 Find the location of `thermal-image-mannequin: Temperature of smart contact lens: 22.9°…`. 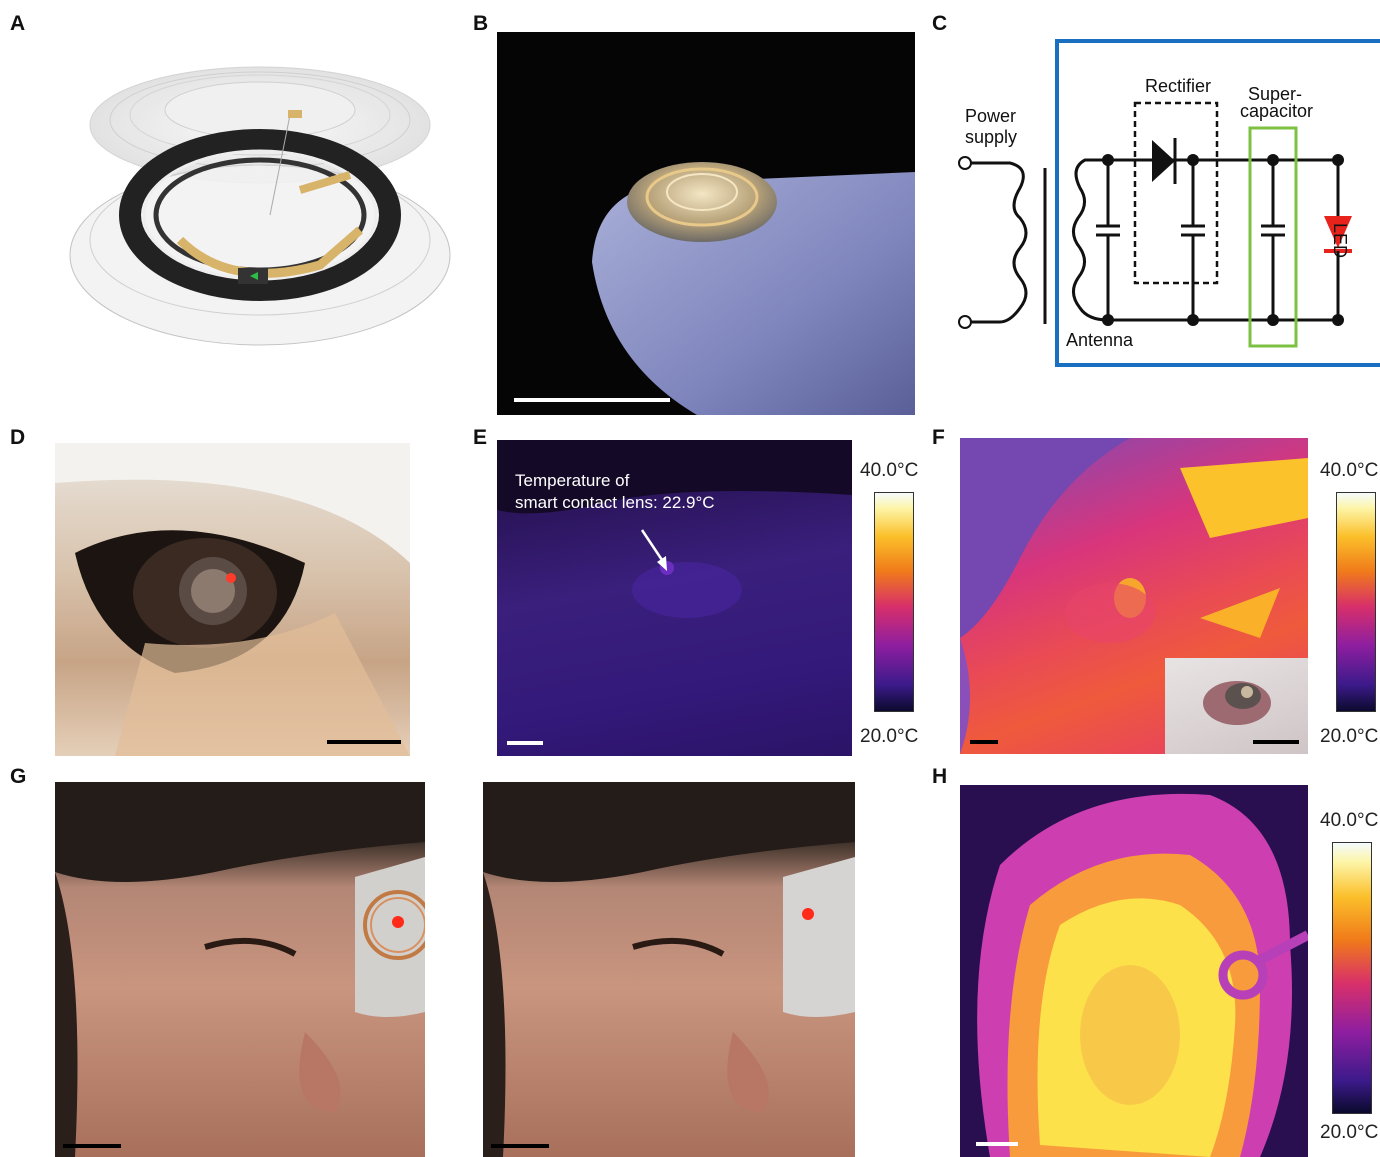

thermal-image-mannequin: Temperature of smart contact lens: 22.9°… is located at coordinates (674, 598).